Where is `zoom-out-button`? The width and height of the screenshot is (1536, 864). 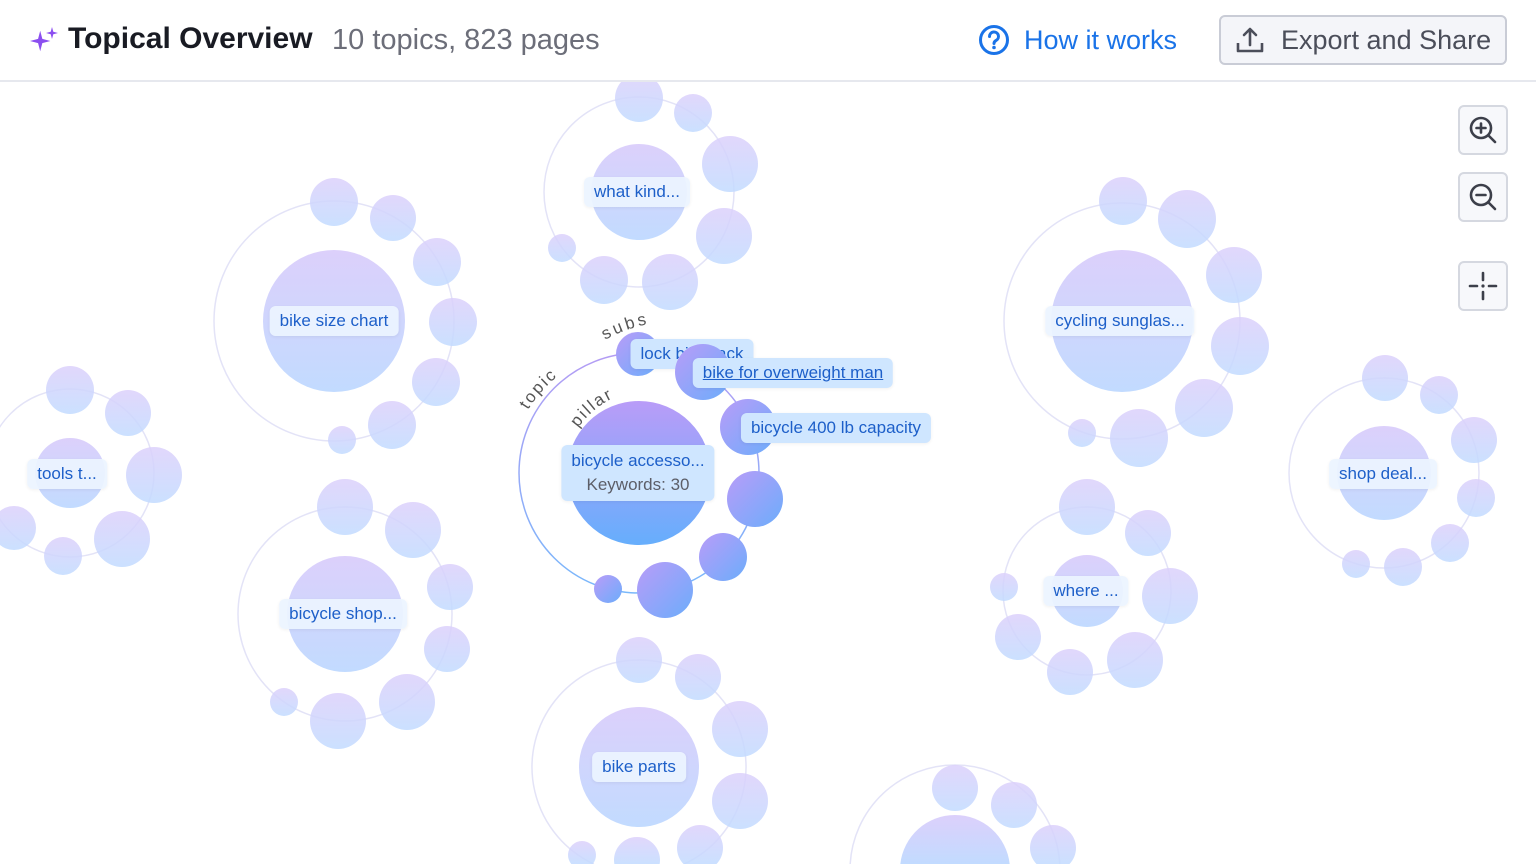
zoom-out-button is located at coordinates (1483, 197).